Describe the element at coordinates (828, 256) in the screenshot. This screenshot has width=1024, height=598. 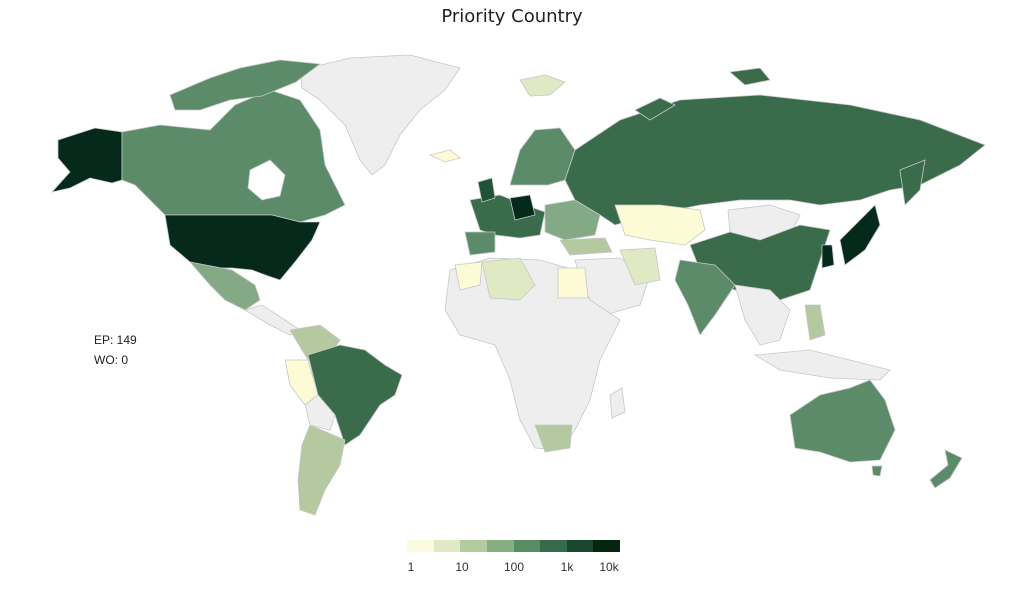
I see `region-korea` at that location.